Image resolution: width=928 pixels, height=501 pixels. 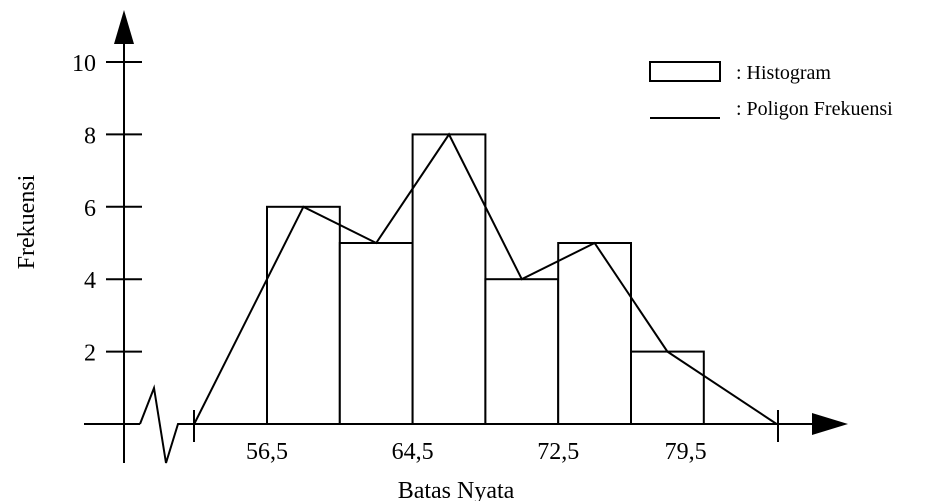 I want to click on y-tick-label: 6, so click(x=90, y=209).